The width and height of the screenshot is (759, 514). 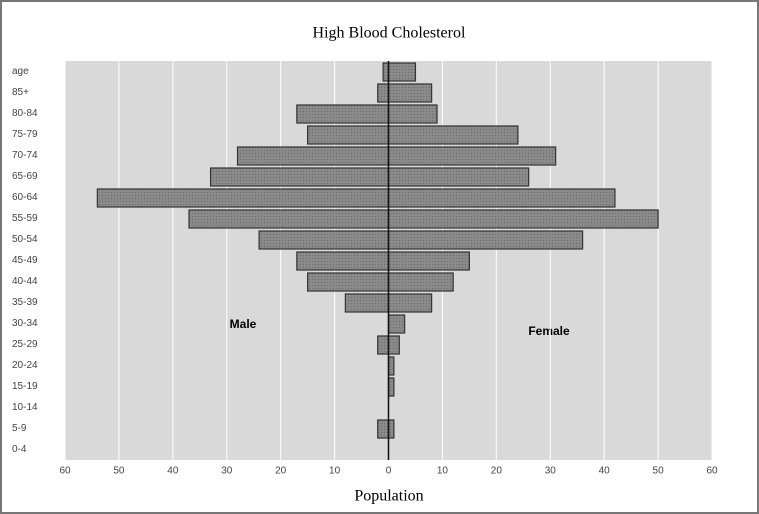 I want to click on y-tick-label: 0-4, so click(x=19, y=449).